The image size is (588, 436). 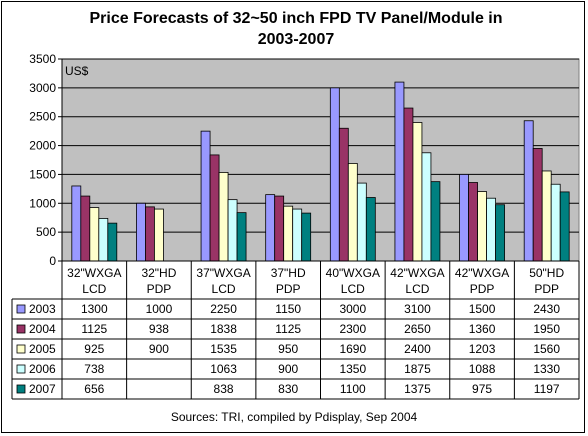 What do you see at coordinates (288, 273) in the screenshot?
I see `category-label: 37"HD` at bounding box center [288, 273].